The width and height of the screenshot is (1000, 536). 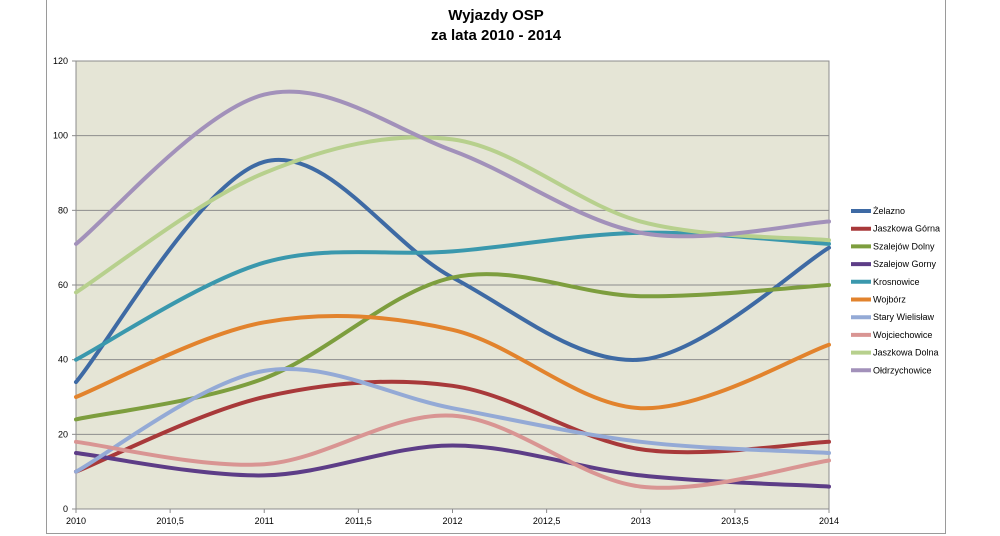 What do you see at coordinates (63, 434) in the screenshot?
I see `y-tick-label: 20` at bounding box center [63, 434].